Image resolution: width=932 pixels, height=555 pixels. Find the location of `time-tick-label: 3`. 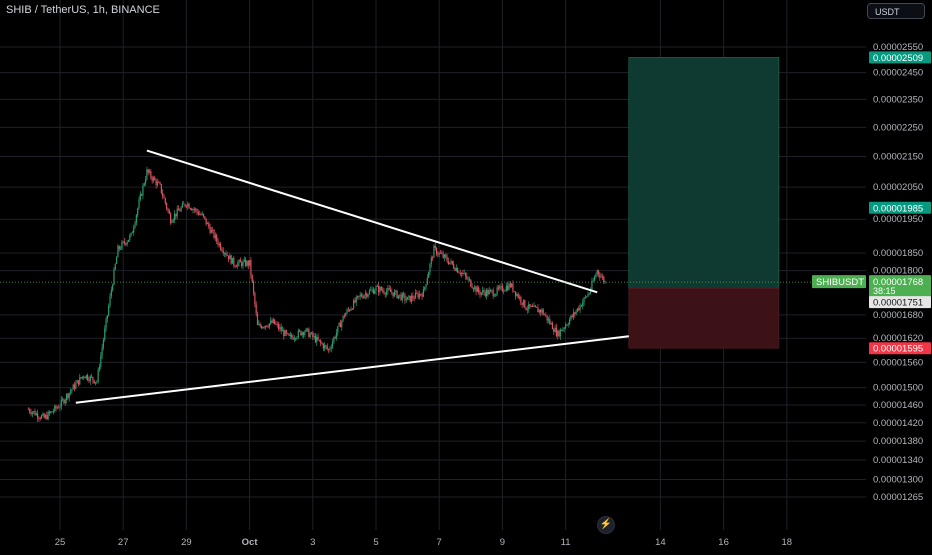

time-tick-label: 3 is located at coordinates (312, 542).